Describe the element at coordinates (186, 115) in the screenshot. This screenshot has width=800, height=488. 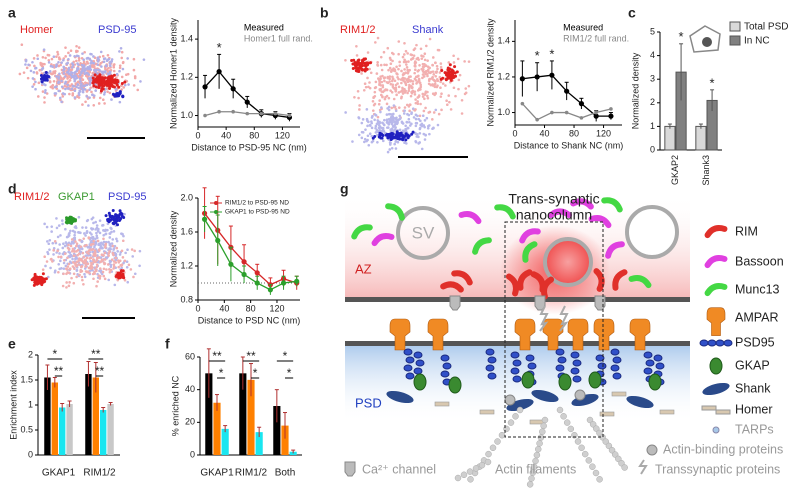
I see `y-tick-label: 1.0` at that location.